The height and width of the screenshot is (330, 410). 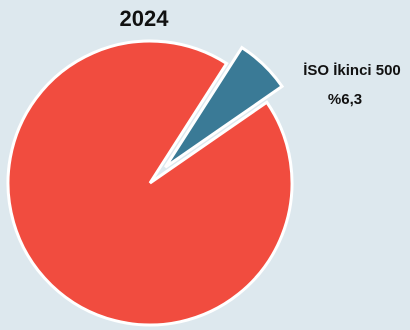 I want to click on chart-title: 2024, so click(x=145, y=18).